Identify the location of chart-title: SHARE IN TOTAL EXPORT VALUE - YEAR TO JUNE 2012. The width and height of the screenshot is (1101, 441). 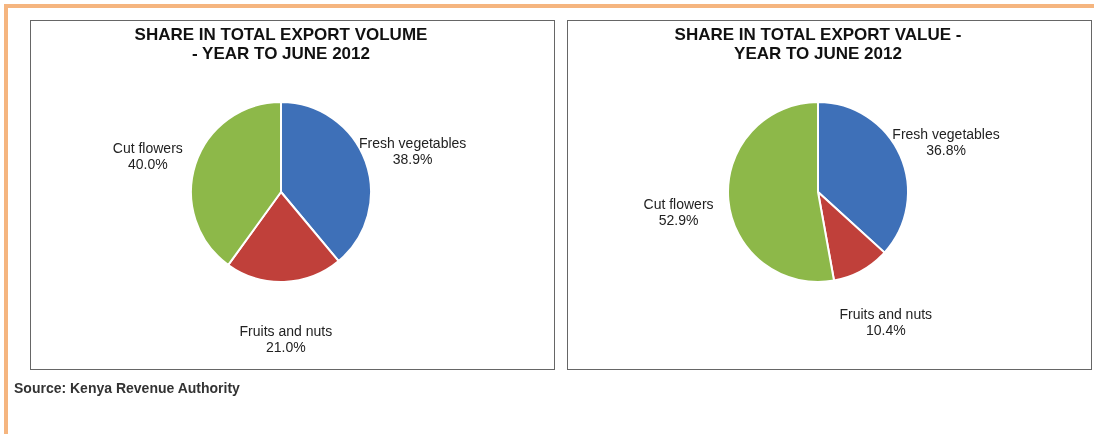
(818, 44).